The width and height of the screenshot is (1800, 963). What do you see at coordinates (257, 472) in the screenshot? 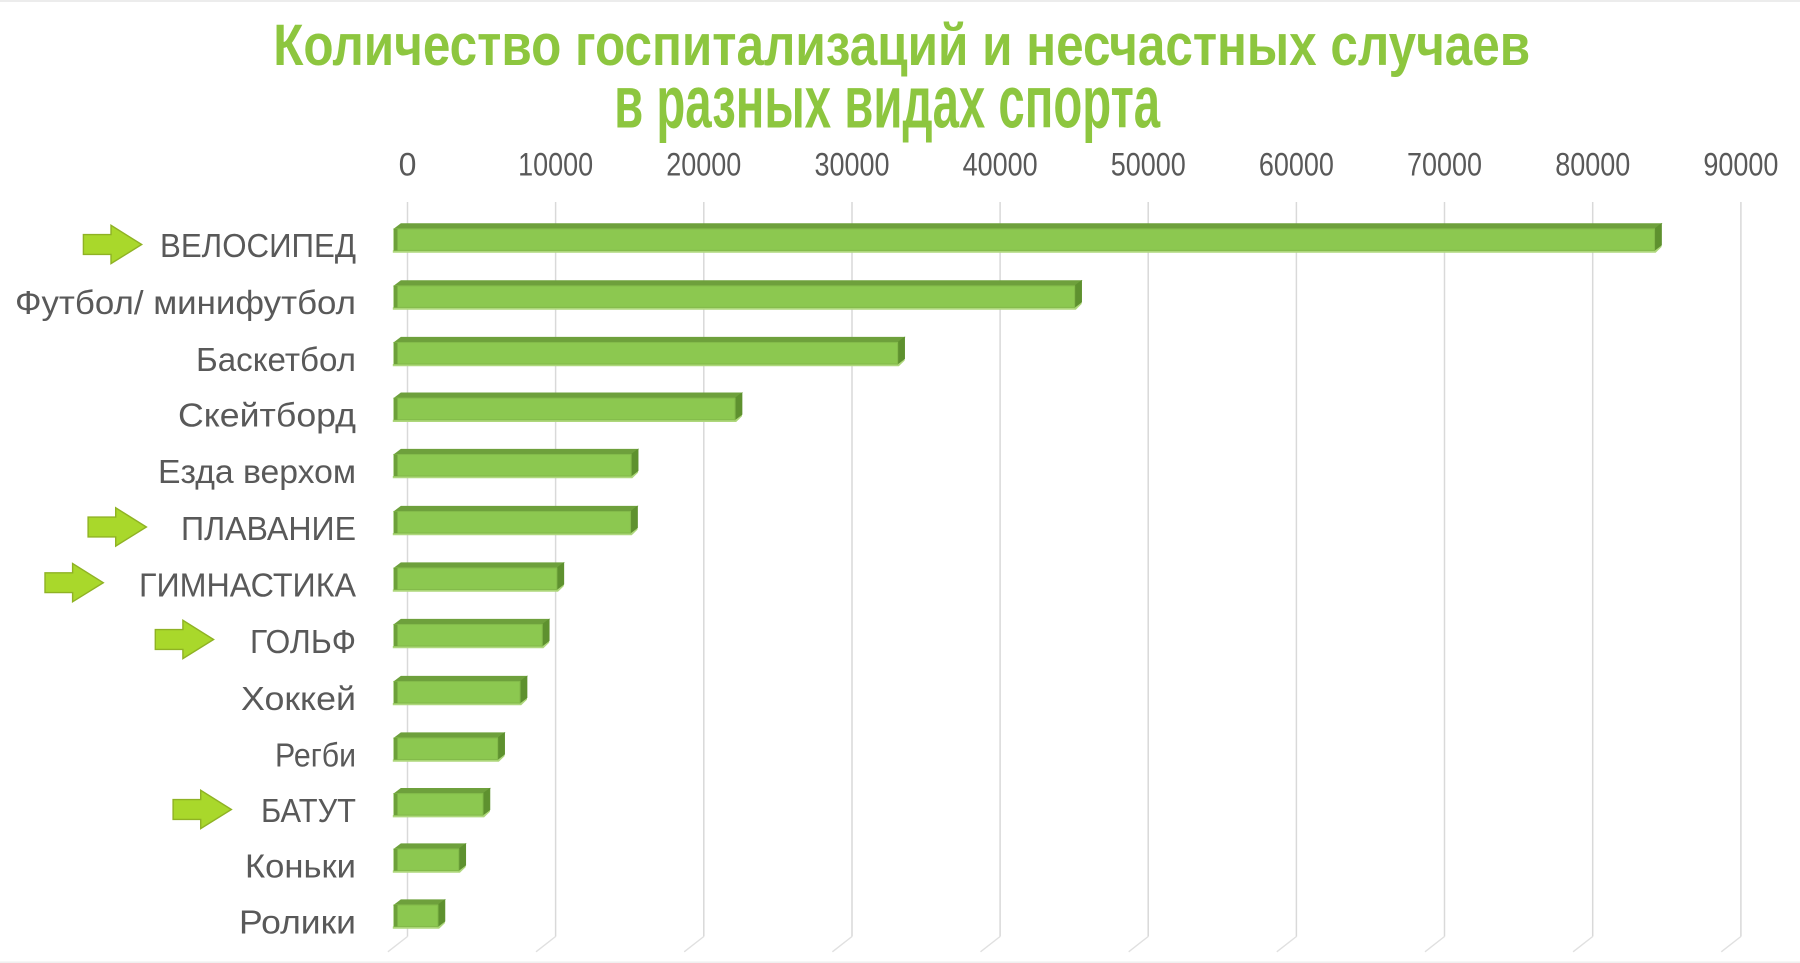
I see `svg-text: Езда верхом` at bounding box center [257, 472].